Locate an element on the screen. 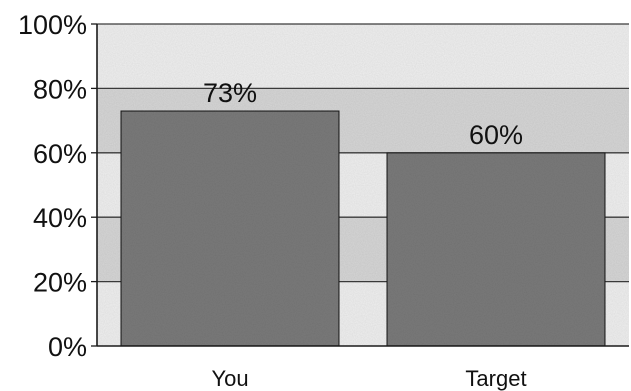  y-tick-label: 0% is located at coordinates (67, 347).